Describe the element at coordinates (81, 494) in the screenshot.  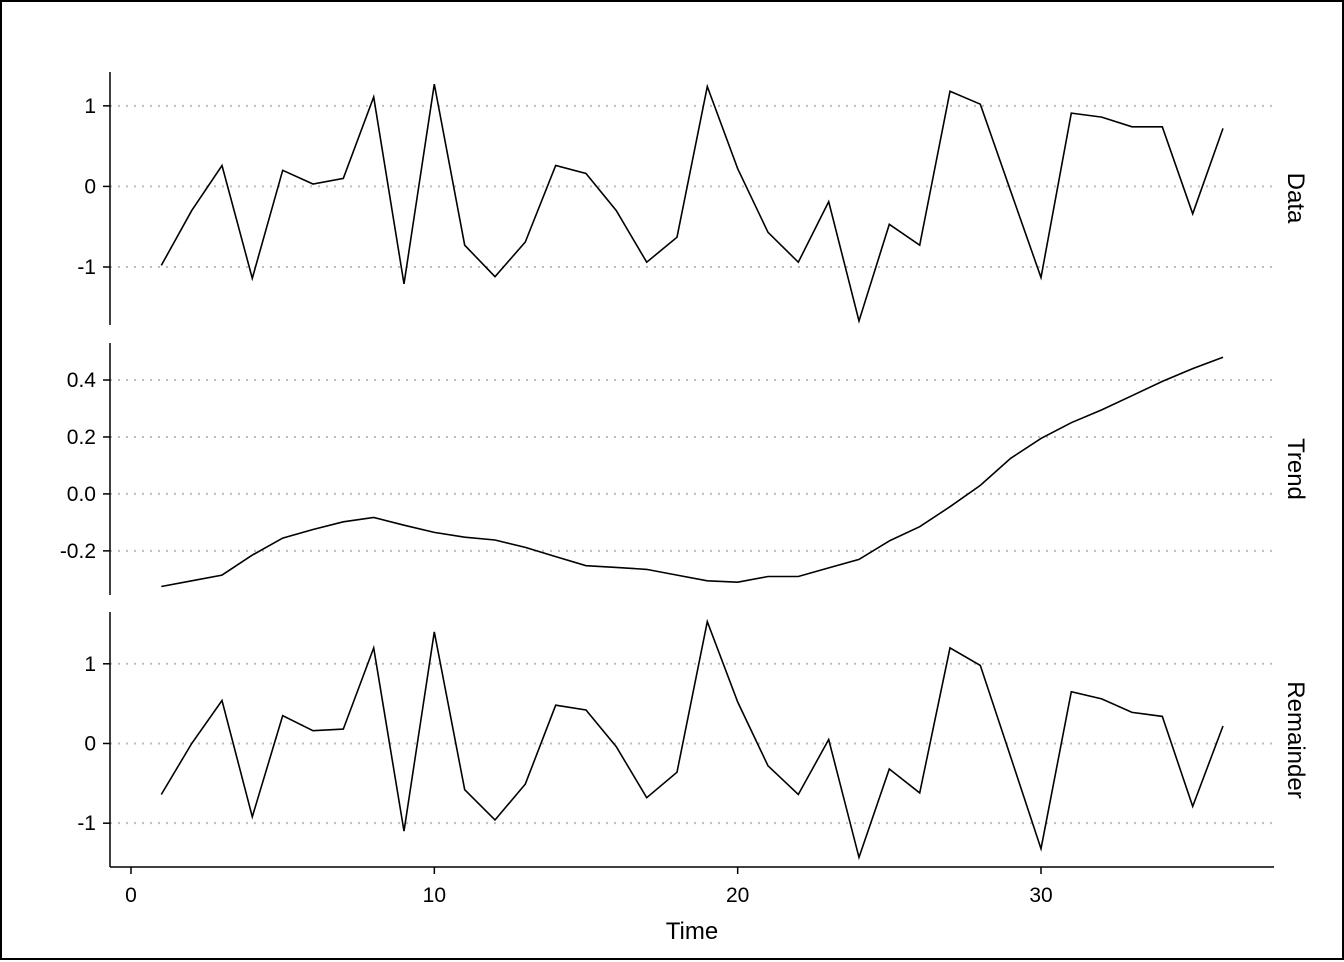
I see `y-tick-label: 0.0` at that location.